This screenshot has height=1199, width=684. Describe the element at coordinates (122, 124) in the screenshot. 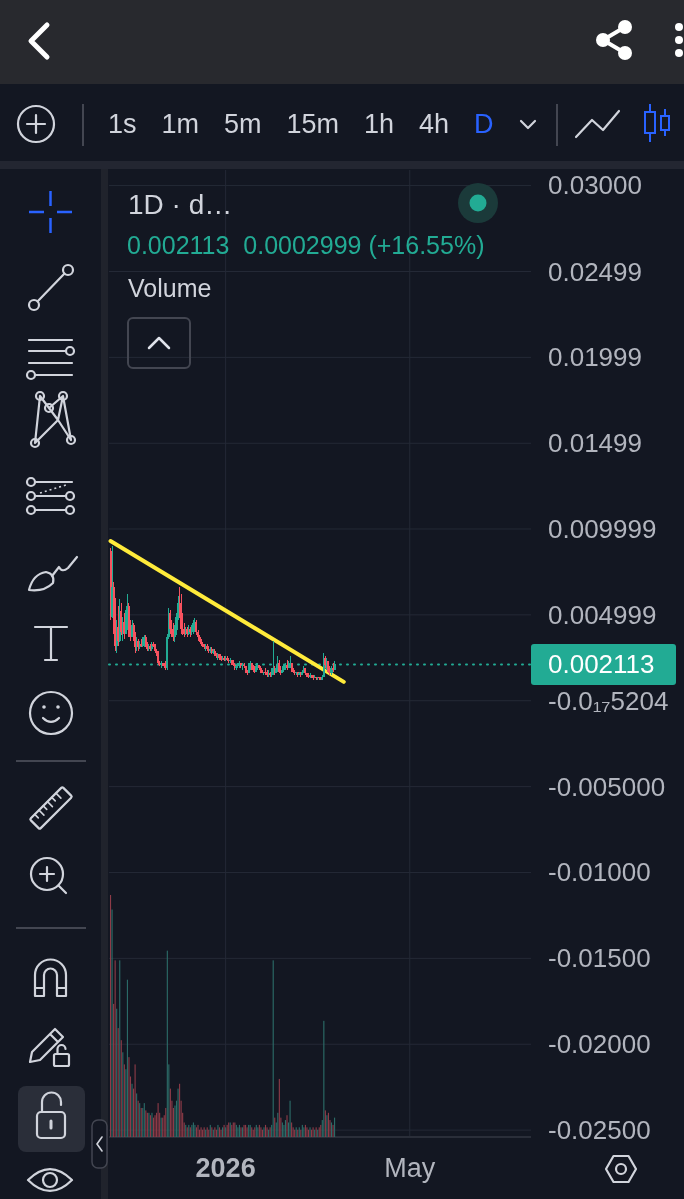

I see `text: 1s` at that location.